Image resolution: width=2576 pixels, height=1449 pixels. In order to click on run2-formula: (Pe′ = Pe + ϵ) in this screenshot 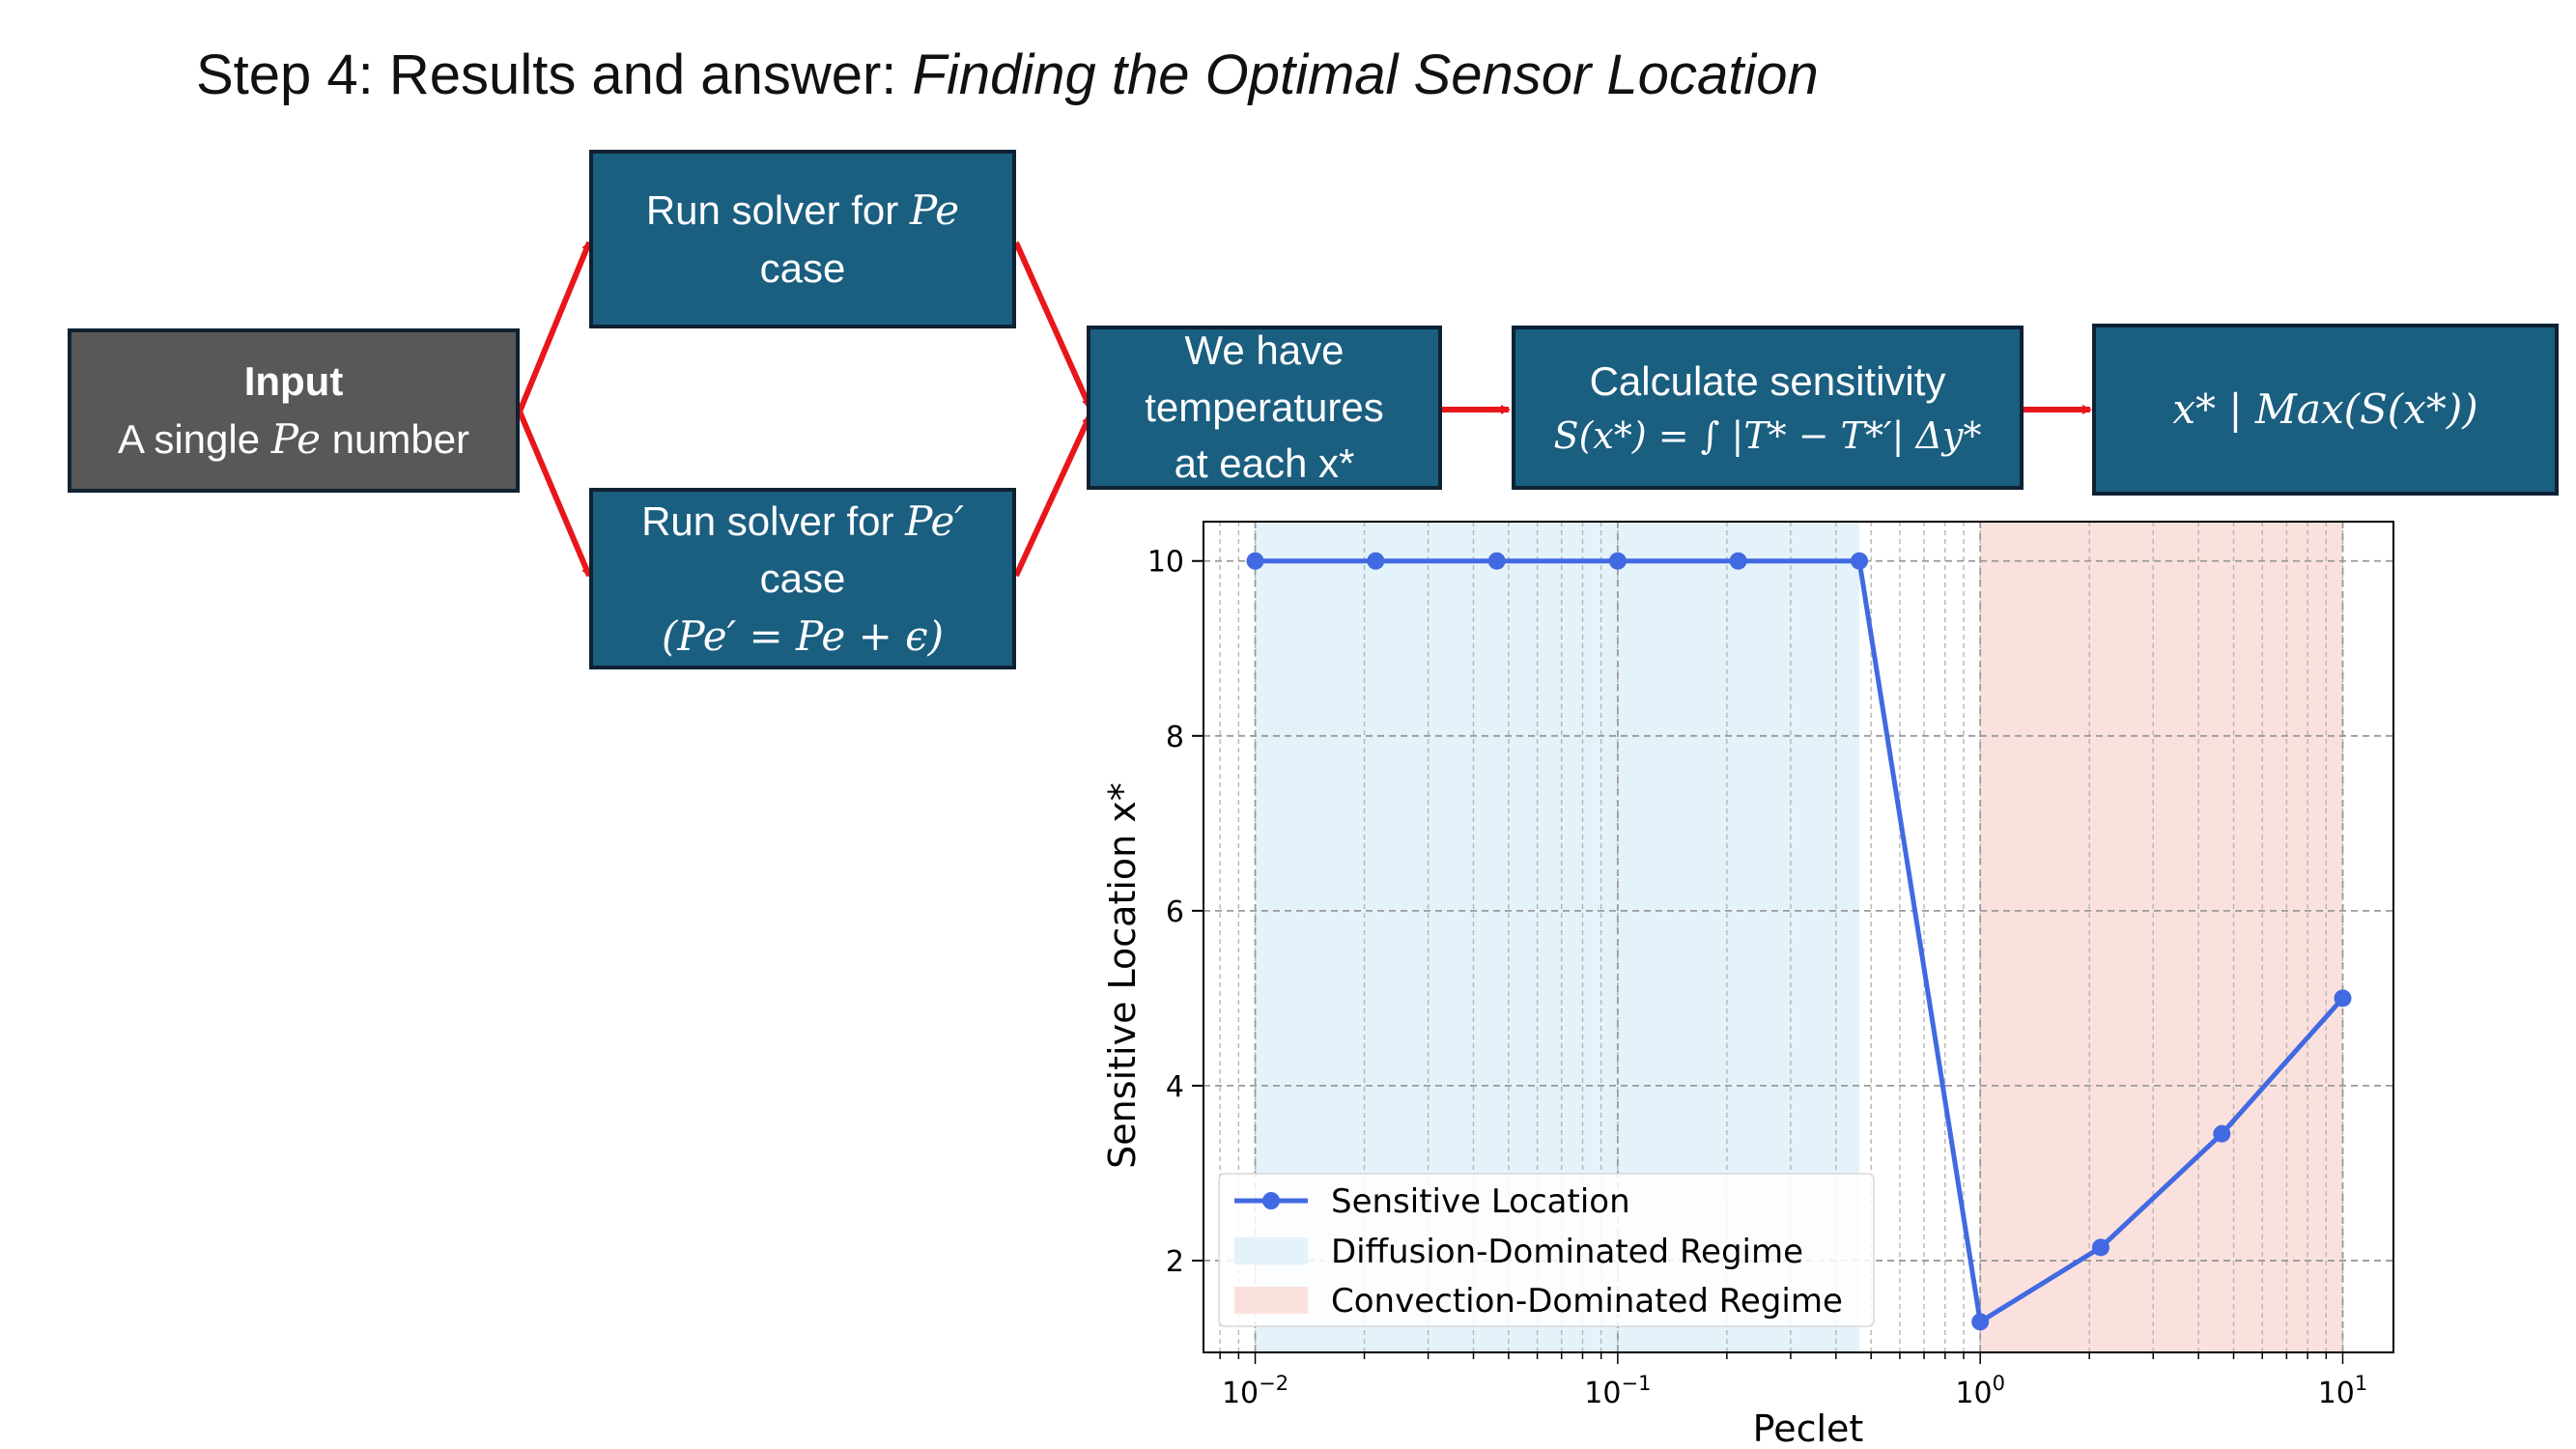, I will do `click(803, 635)`.